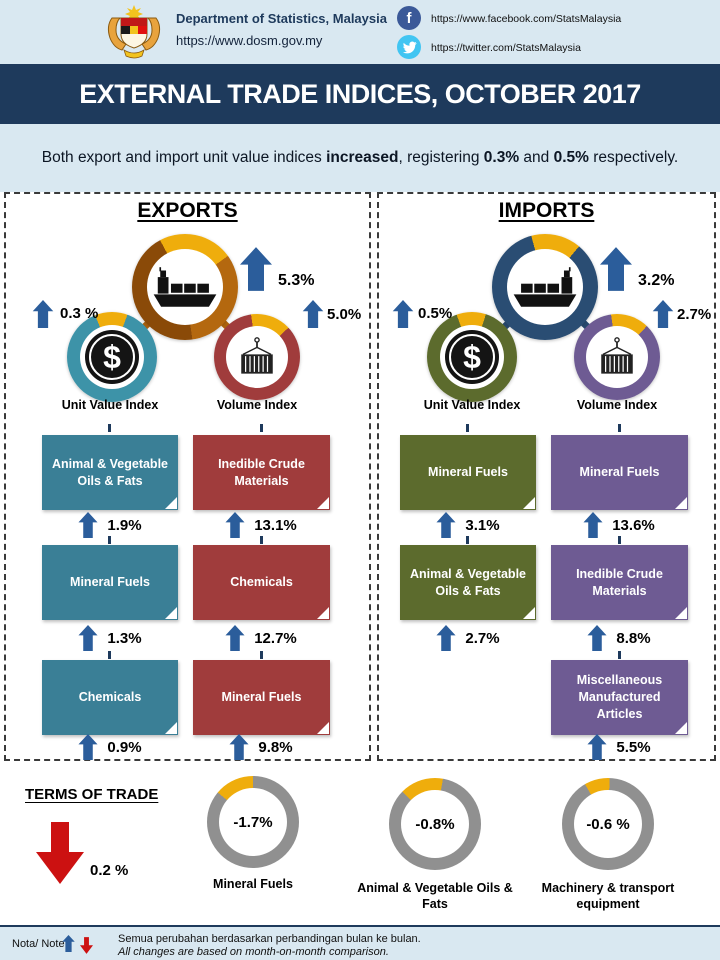 This screenshot has width=720, height=960. I want to click on tot-value: -0.6 %, so click(608, 824).